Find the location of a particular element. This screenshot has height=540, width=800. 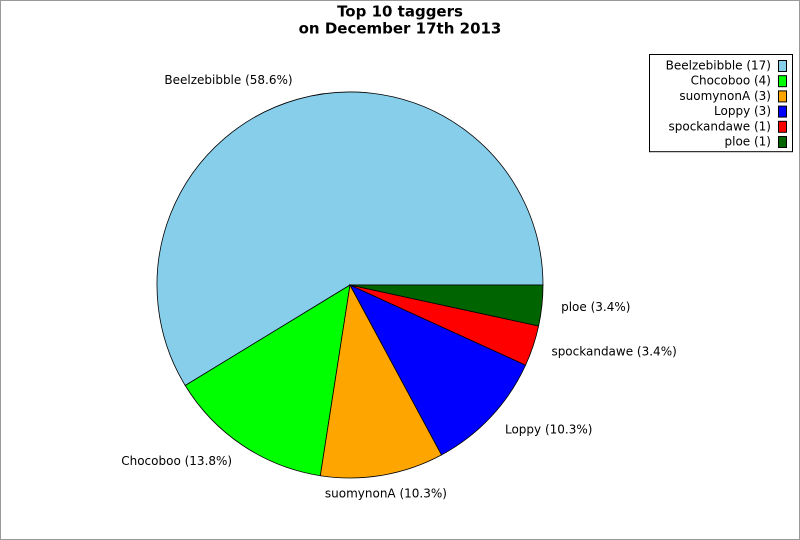

legend-label: suomynonA (3) is located at coordinates (725, 96).